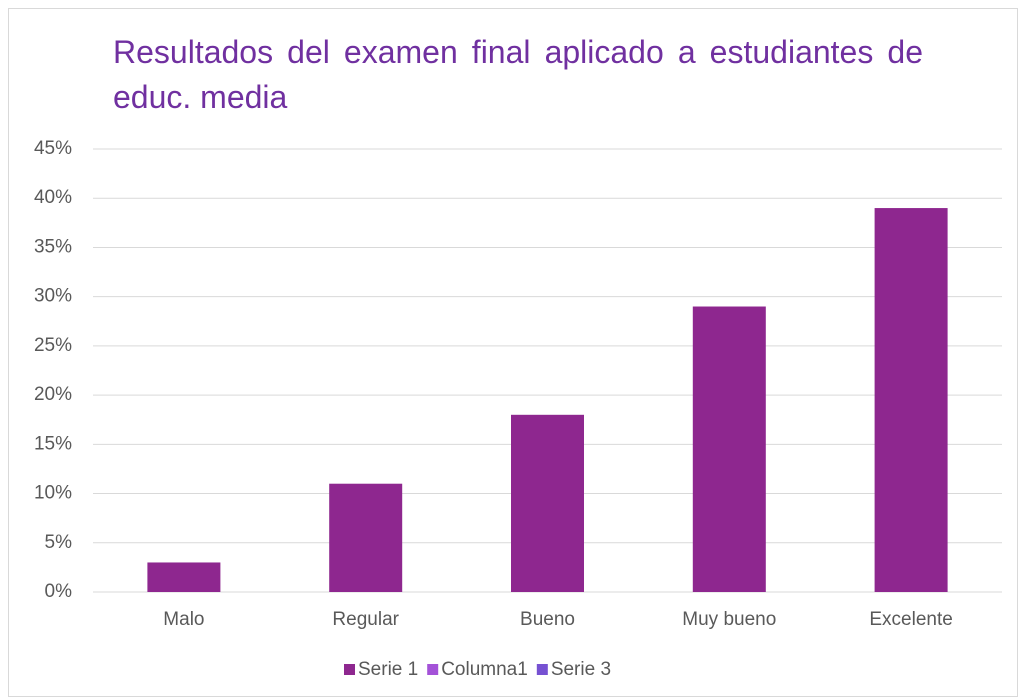  What do you see at coordinates (53, 296) in the screenshot?
I see `y-tick-label: 30%` at bounding box center [53, 296].